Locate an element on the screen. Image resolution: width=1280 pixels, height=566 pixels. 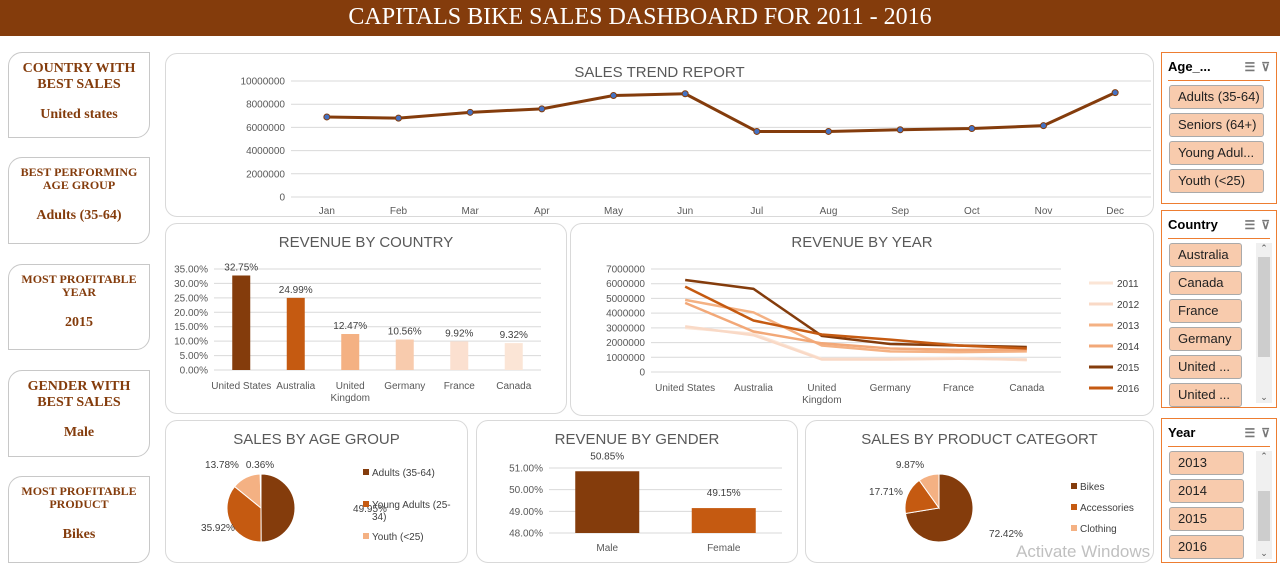
kpi-value: Adults (35-64) is located at coordinates (79, 215).